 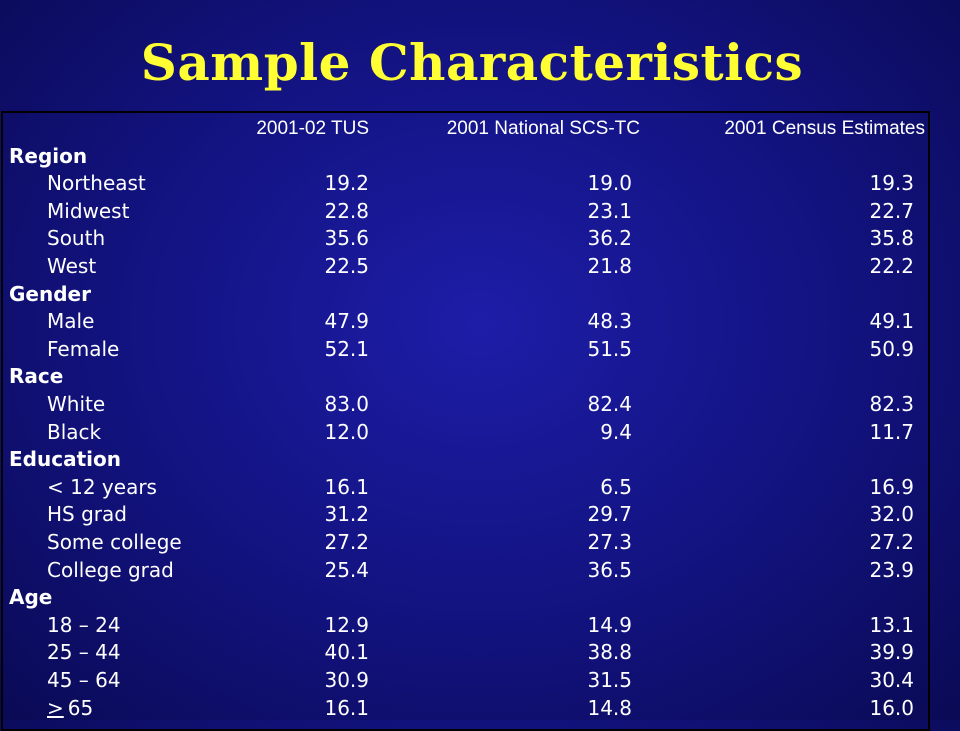 I want to click on section-row: Race, so click(x=465, y=377).